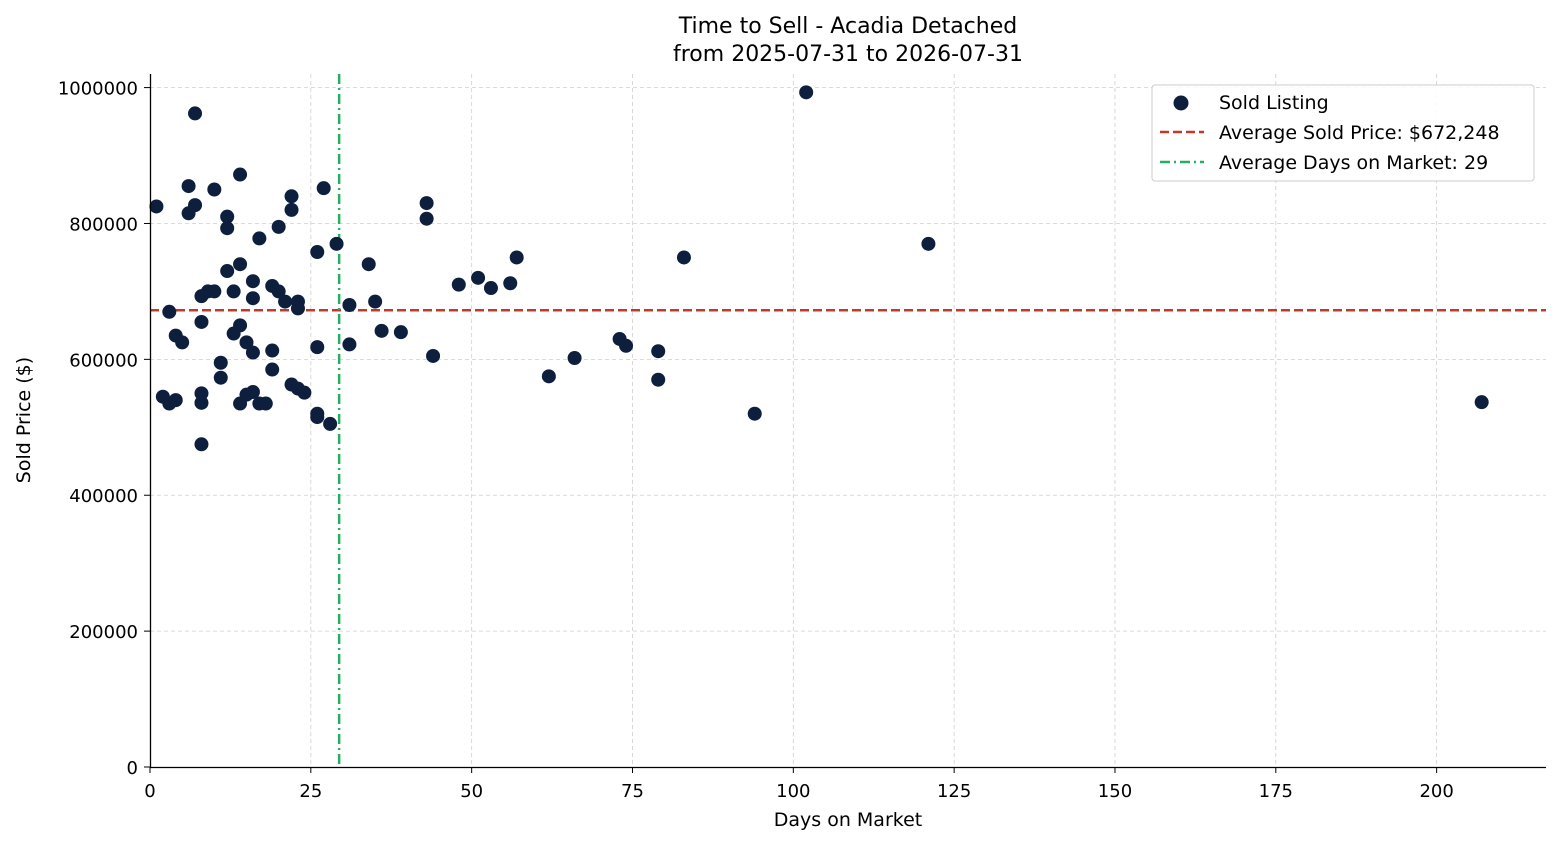 The image size is (1560, 845). Describe the element at coordinates (1115, 791) in the screenshot. I see `x-tick-label: 150` at that location.